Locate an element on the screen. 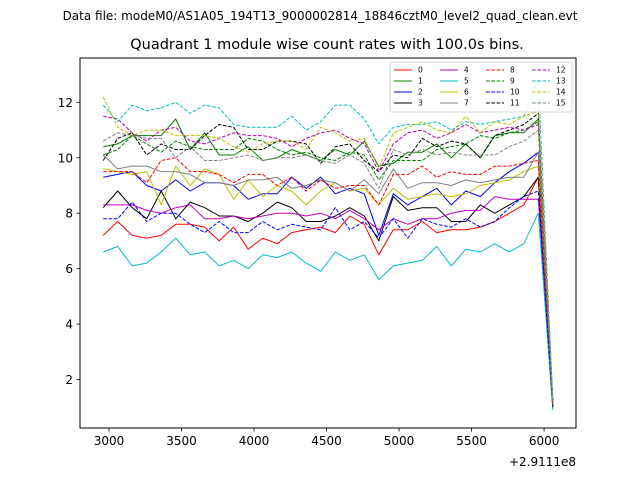  y-axis: 2 4 6 8 10 12 is located at coordinates (69, 241).